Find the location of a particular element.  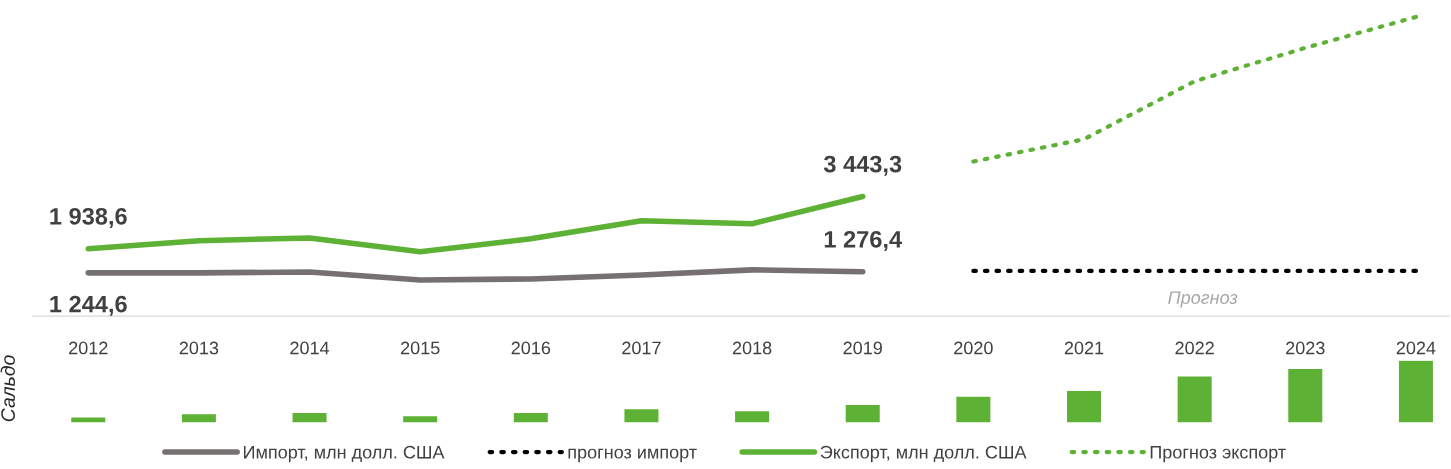

x-tick-label: 2022 is located at coordinates (1194, 348).